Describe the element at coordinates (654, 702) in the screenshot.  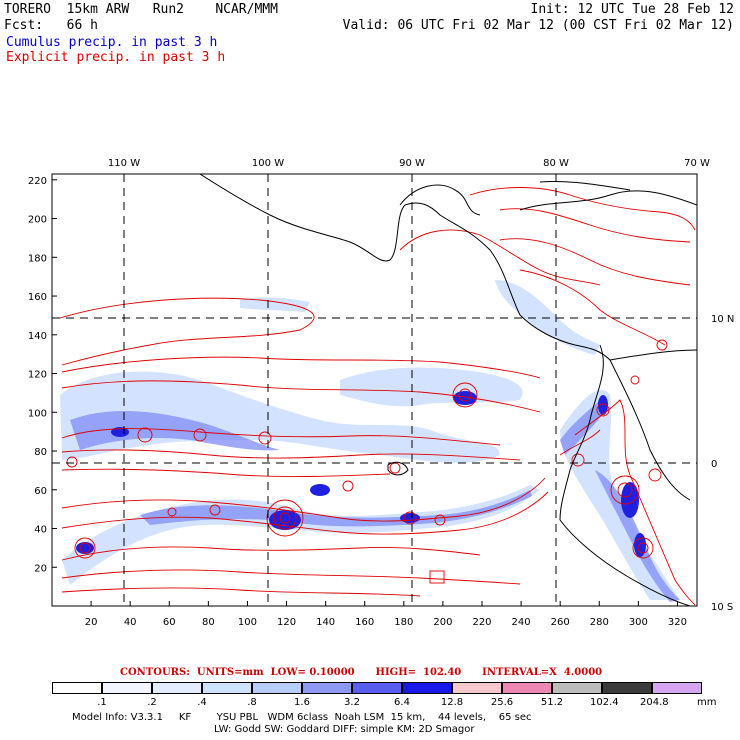
I see `colorbar-label: 204.8` at that location.